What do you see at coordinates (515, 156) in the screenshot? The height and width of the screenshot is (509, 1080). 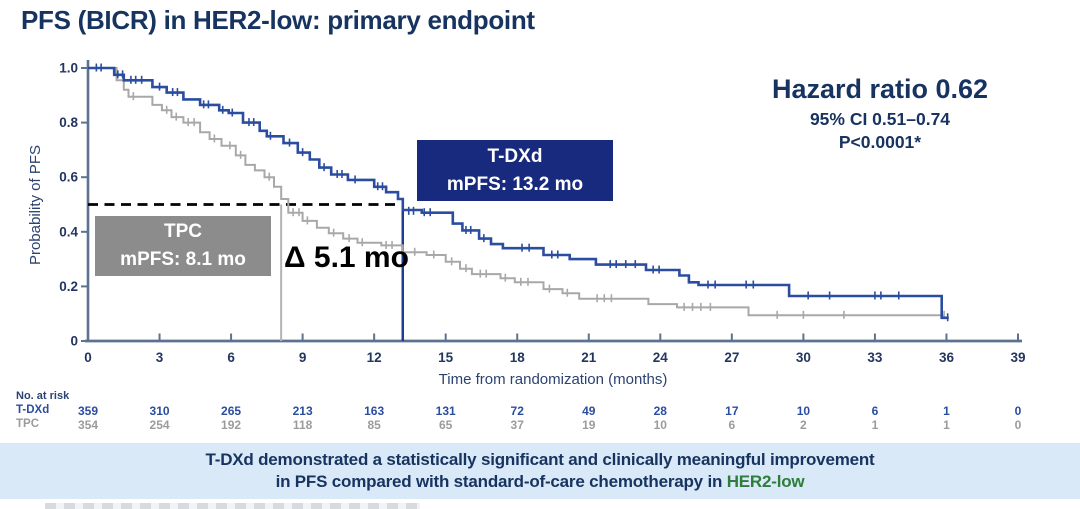 I see `tdxd-arm-name: T-DXd` at bounding box center [515, 156].